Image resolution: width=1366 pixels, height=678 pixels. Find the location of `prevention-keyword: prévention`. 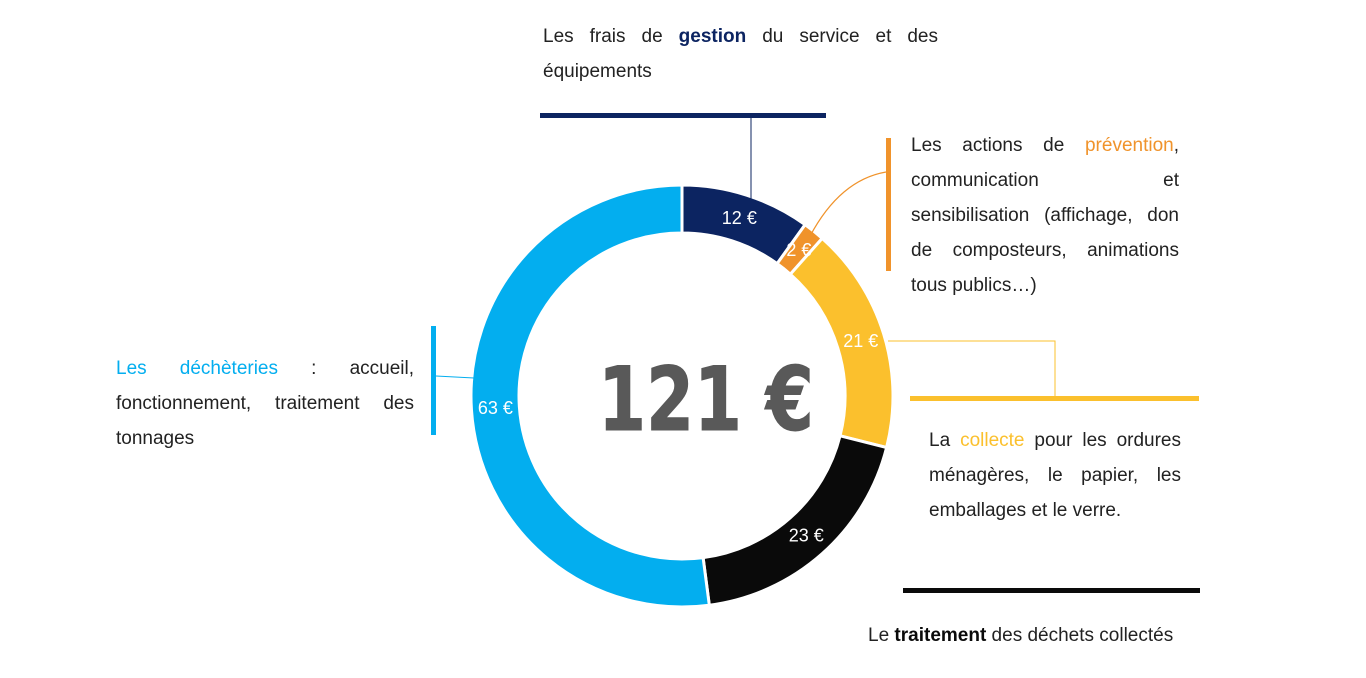

prevention-keyword: prévention is located at coordinates (1129, 145).